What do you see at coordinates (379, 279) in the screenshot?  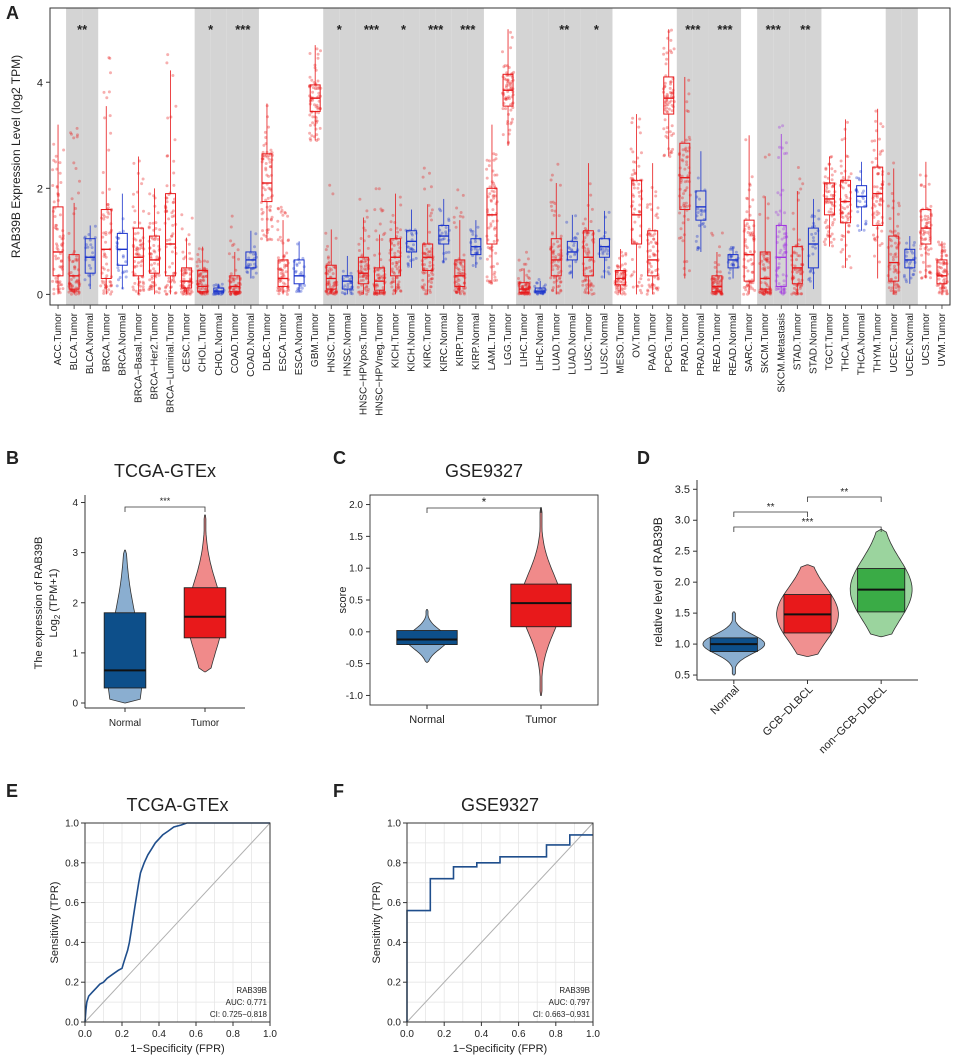 I see `box-HNSC−HPVneg.Tumor` at bounding box center [379, 279].